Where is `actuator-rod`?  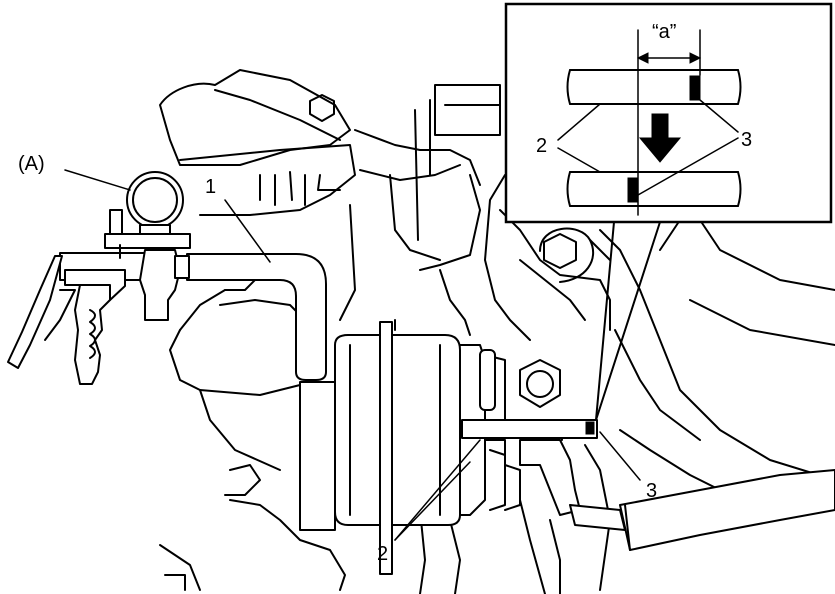 actuator-rod is located at coordinates (386, 448).